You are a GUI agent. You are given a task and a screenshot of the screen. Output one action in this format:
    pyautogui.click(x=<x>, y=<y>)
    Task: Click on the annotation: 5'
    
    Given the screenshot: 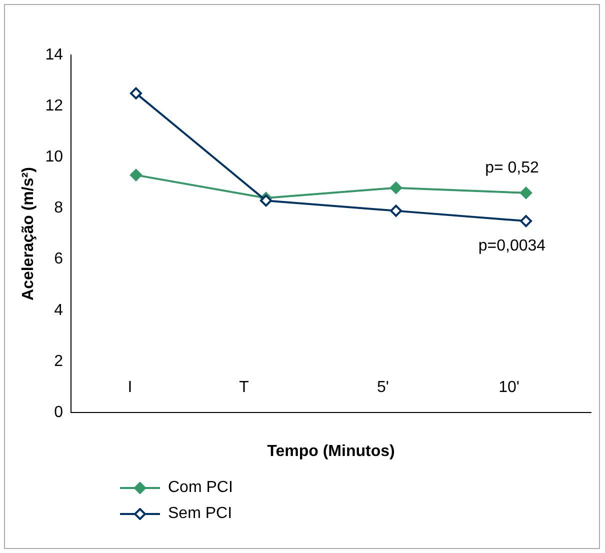 What is the action you would take?
    pyautogui.click(x=383, y=387)
    